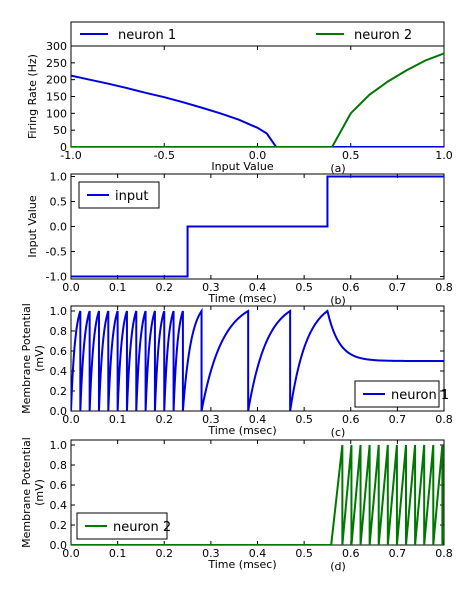  I want to click on x-tick-label: -1.0, so click(70, 155).